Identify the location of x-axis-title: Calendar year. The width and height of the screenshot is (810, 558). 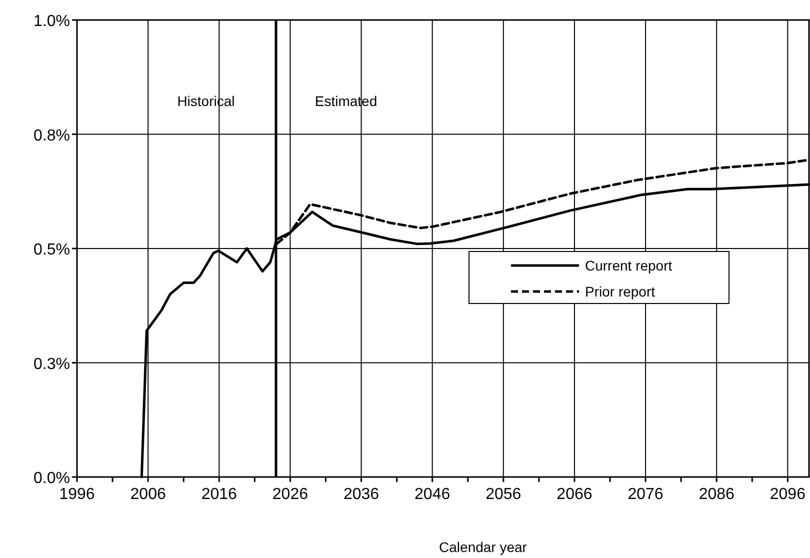
(483, 547).